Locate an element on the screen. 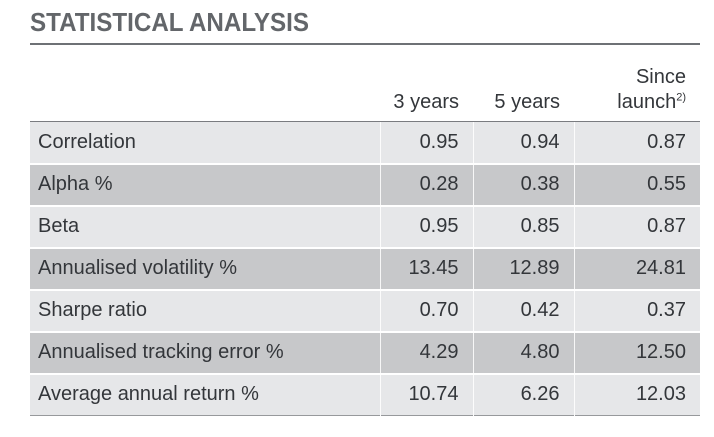  cell-value: 12.50 is located at coordinates (636, 352).